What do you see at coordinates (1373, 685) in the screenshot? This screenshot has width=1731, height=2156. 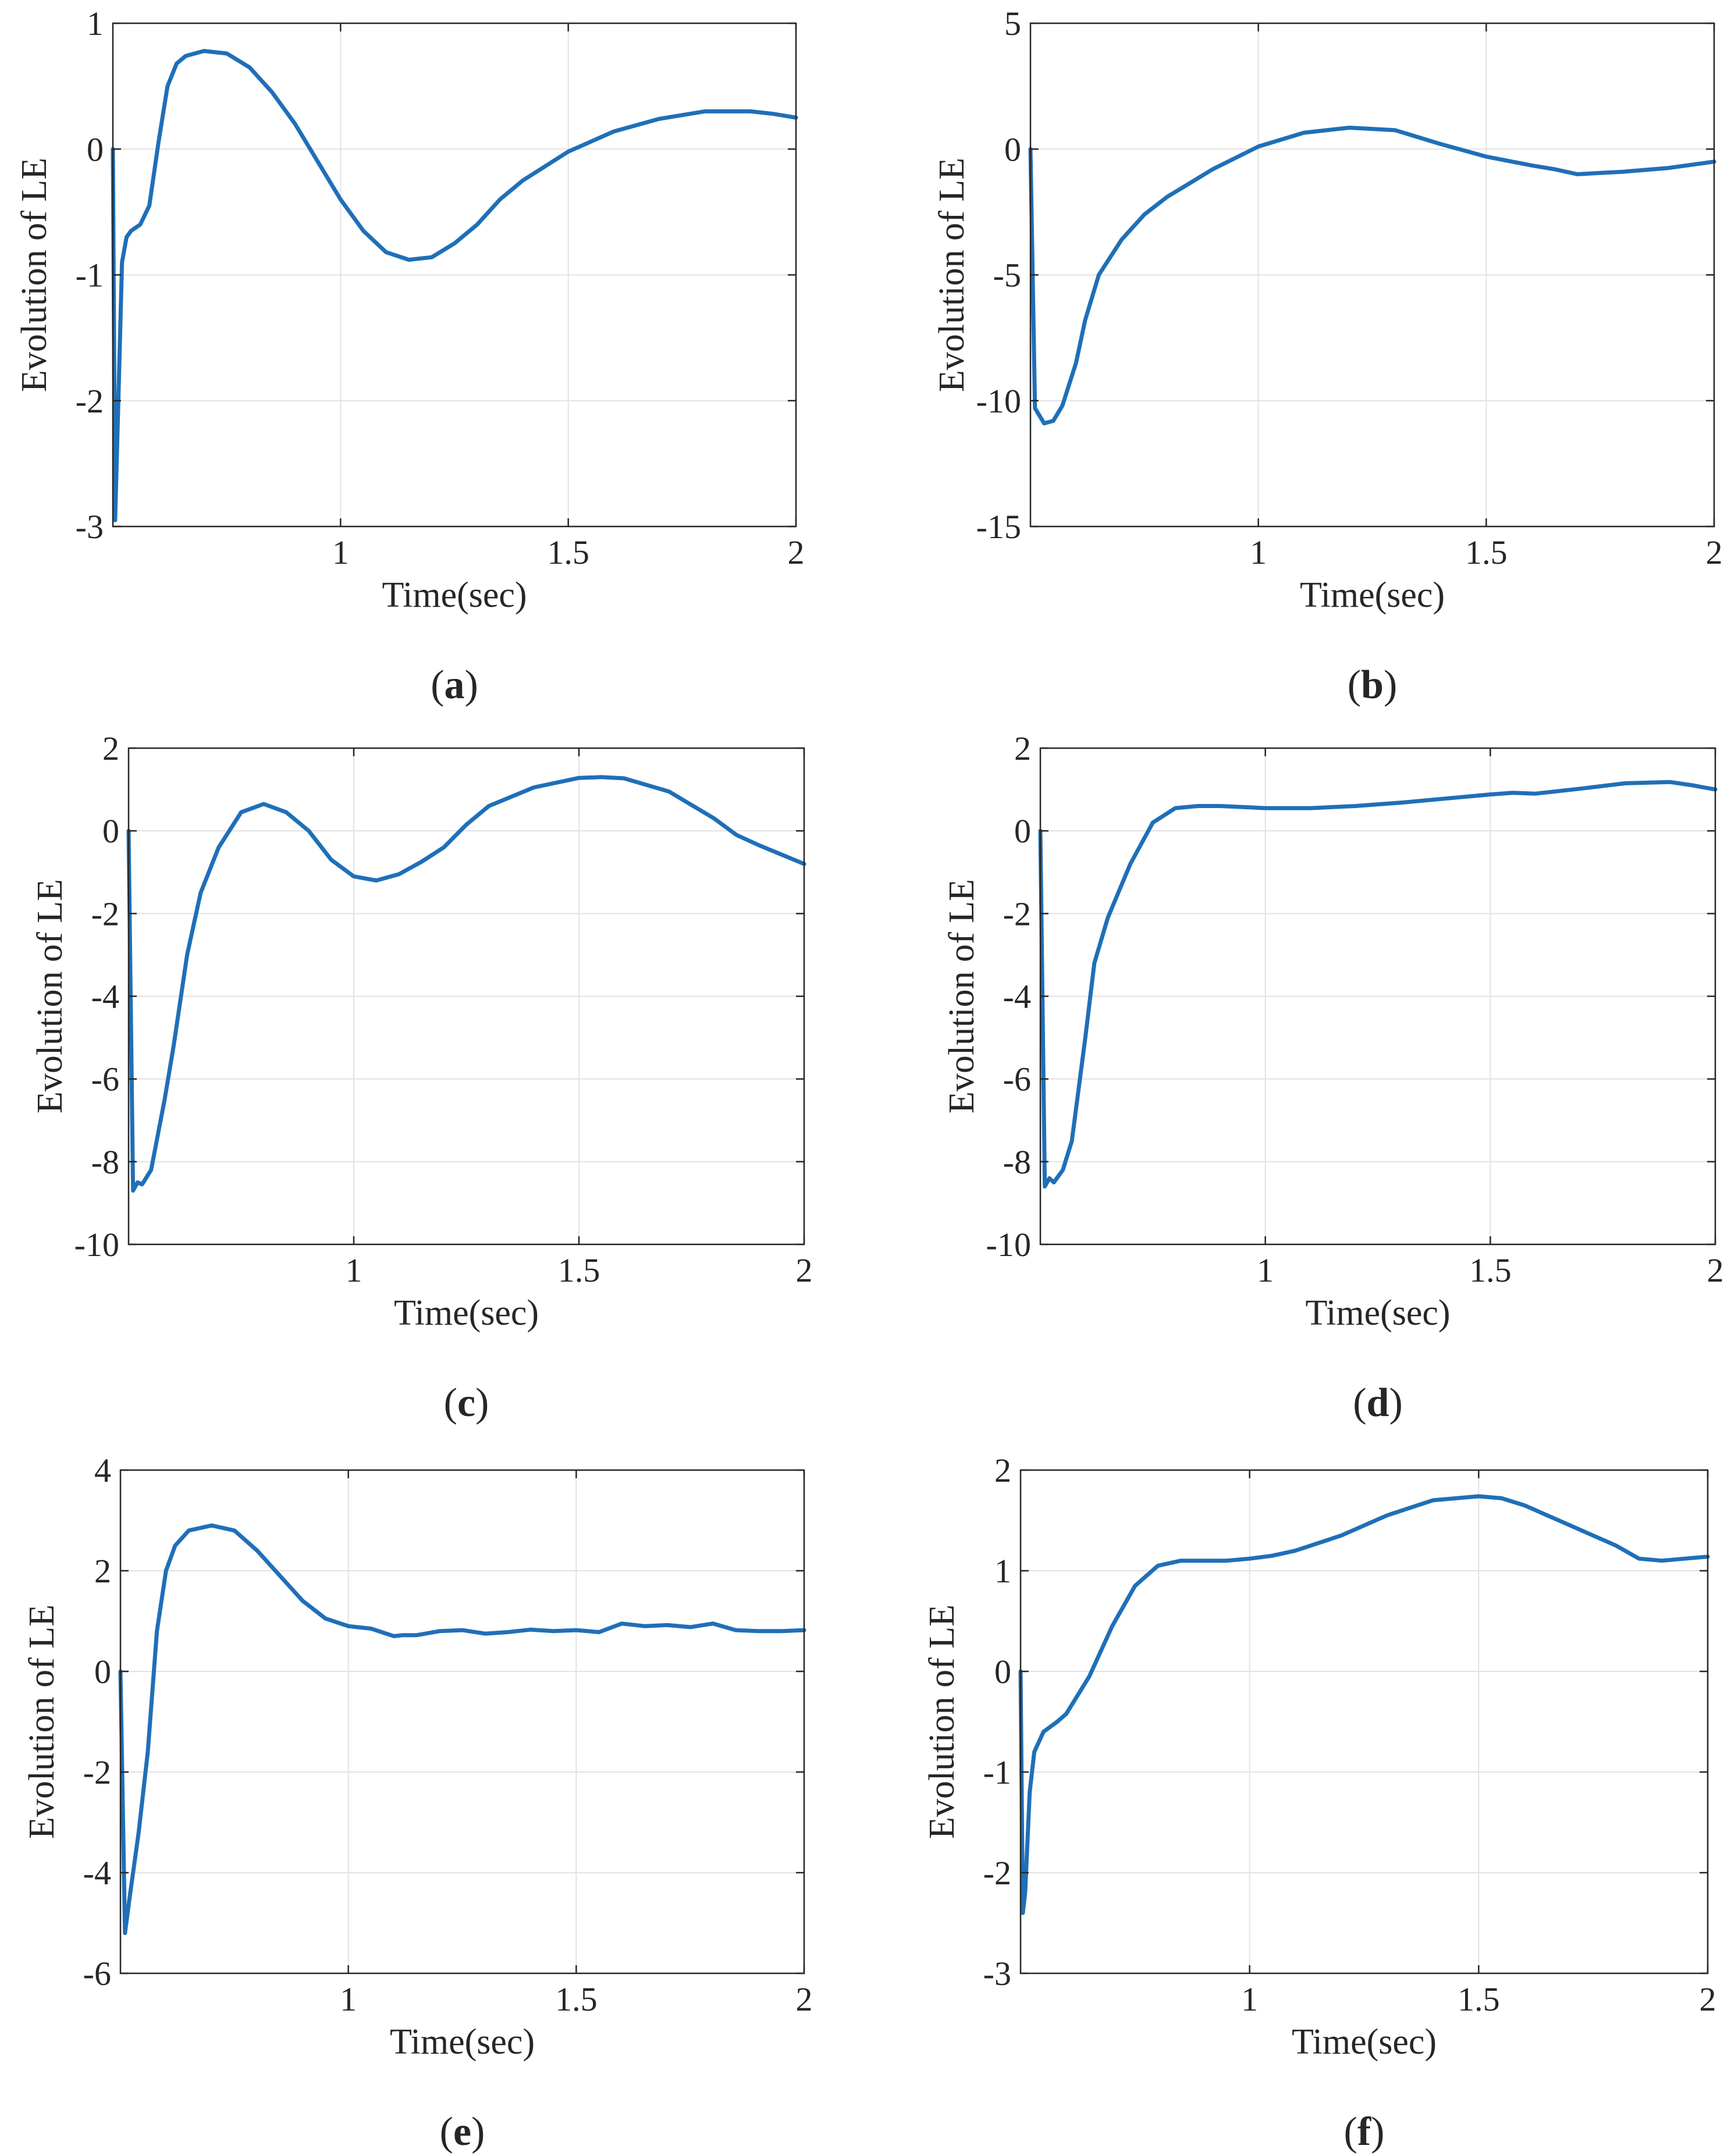 I see `panel-caption: (b)` at bounding box center [1373, 685].